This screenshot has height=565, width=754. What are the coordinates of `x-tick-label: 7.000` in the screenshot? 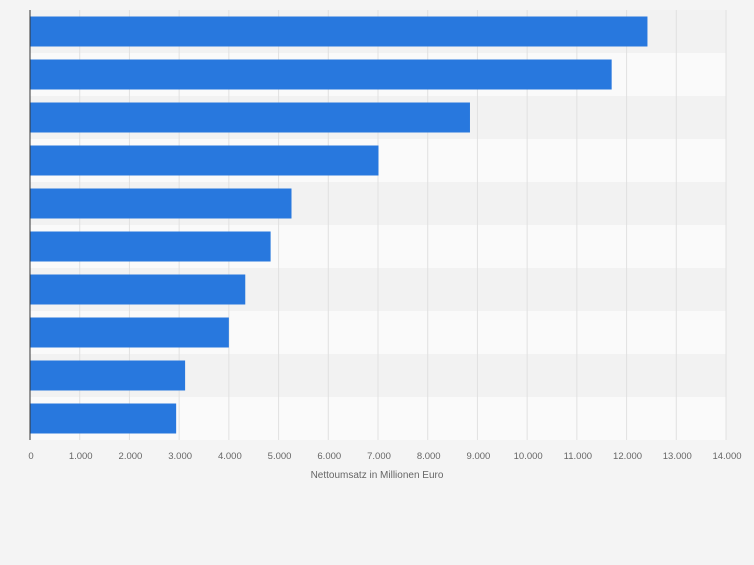 It's located at (379, 456).